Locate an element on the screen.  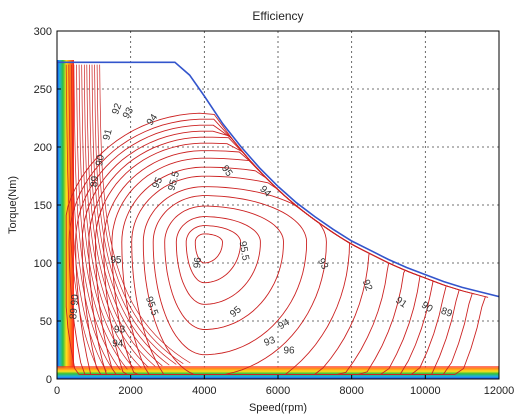
contour-label: 89 90 is located at coordinates (74, 306).